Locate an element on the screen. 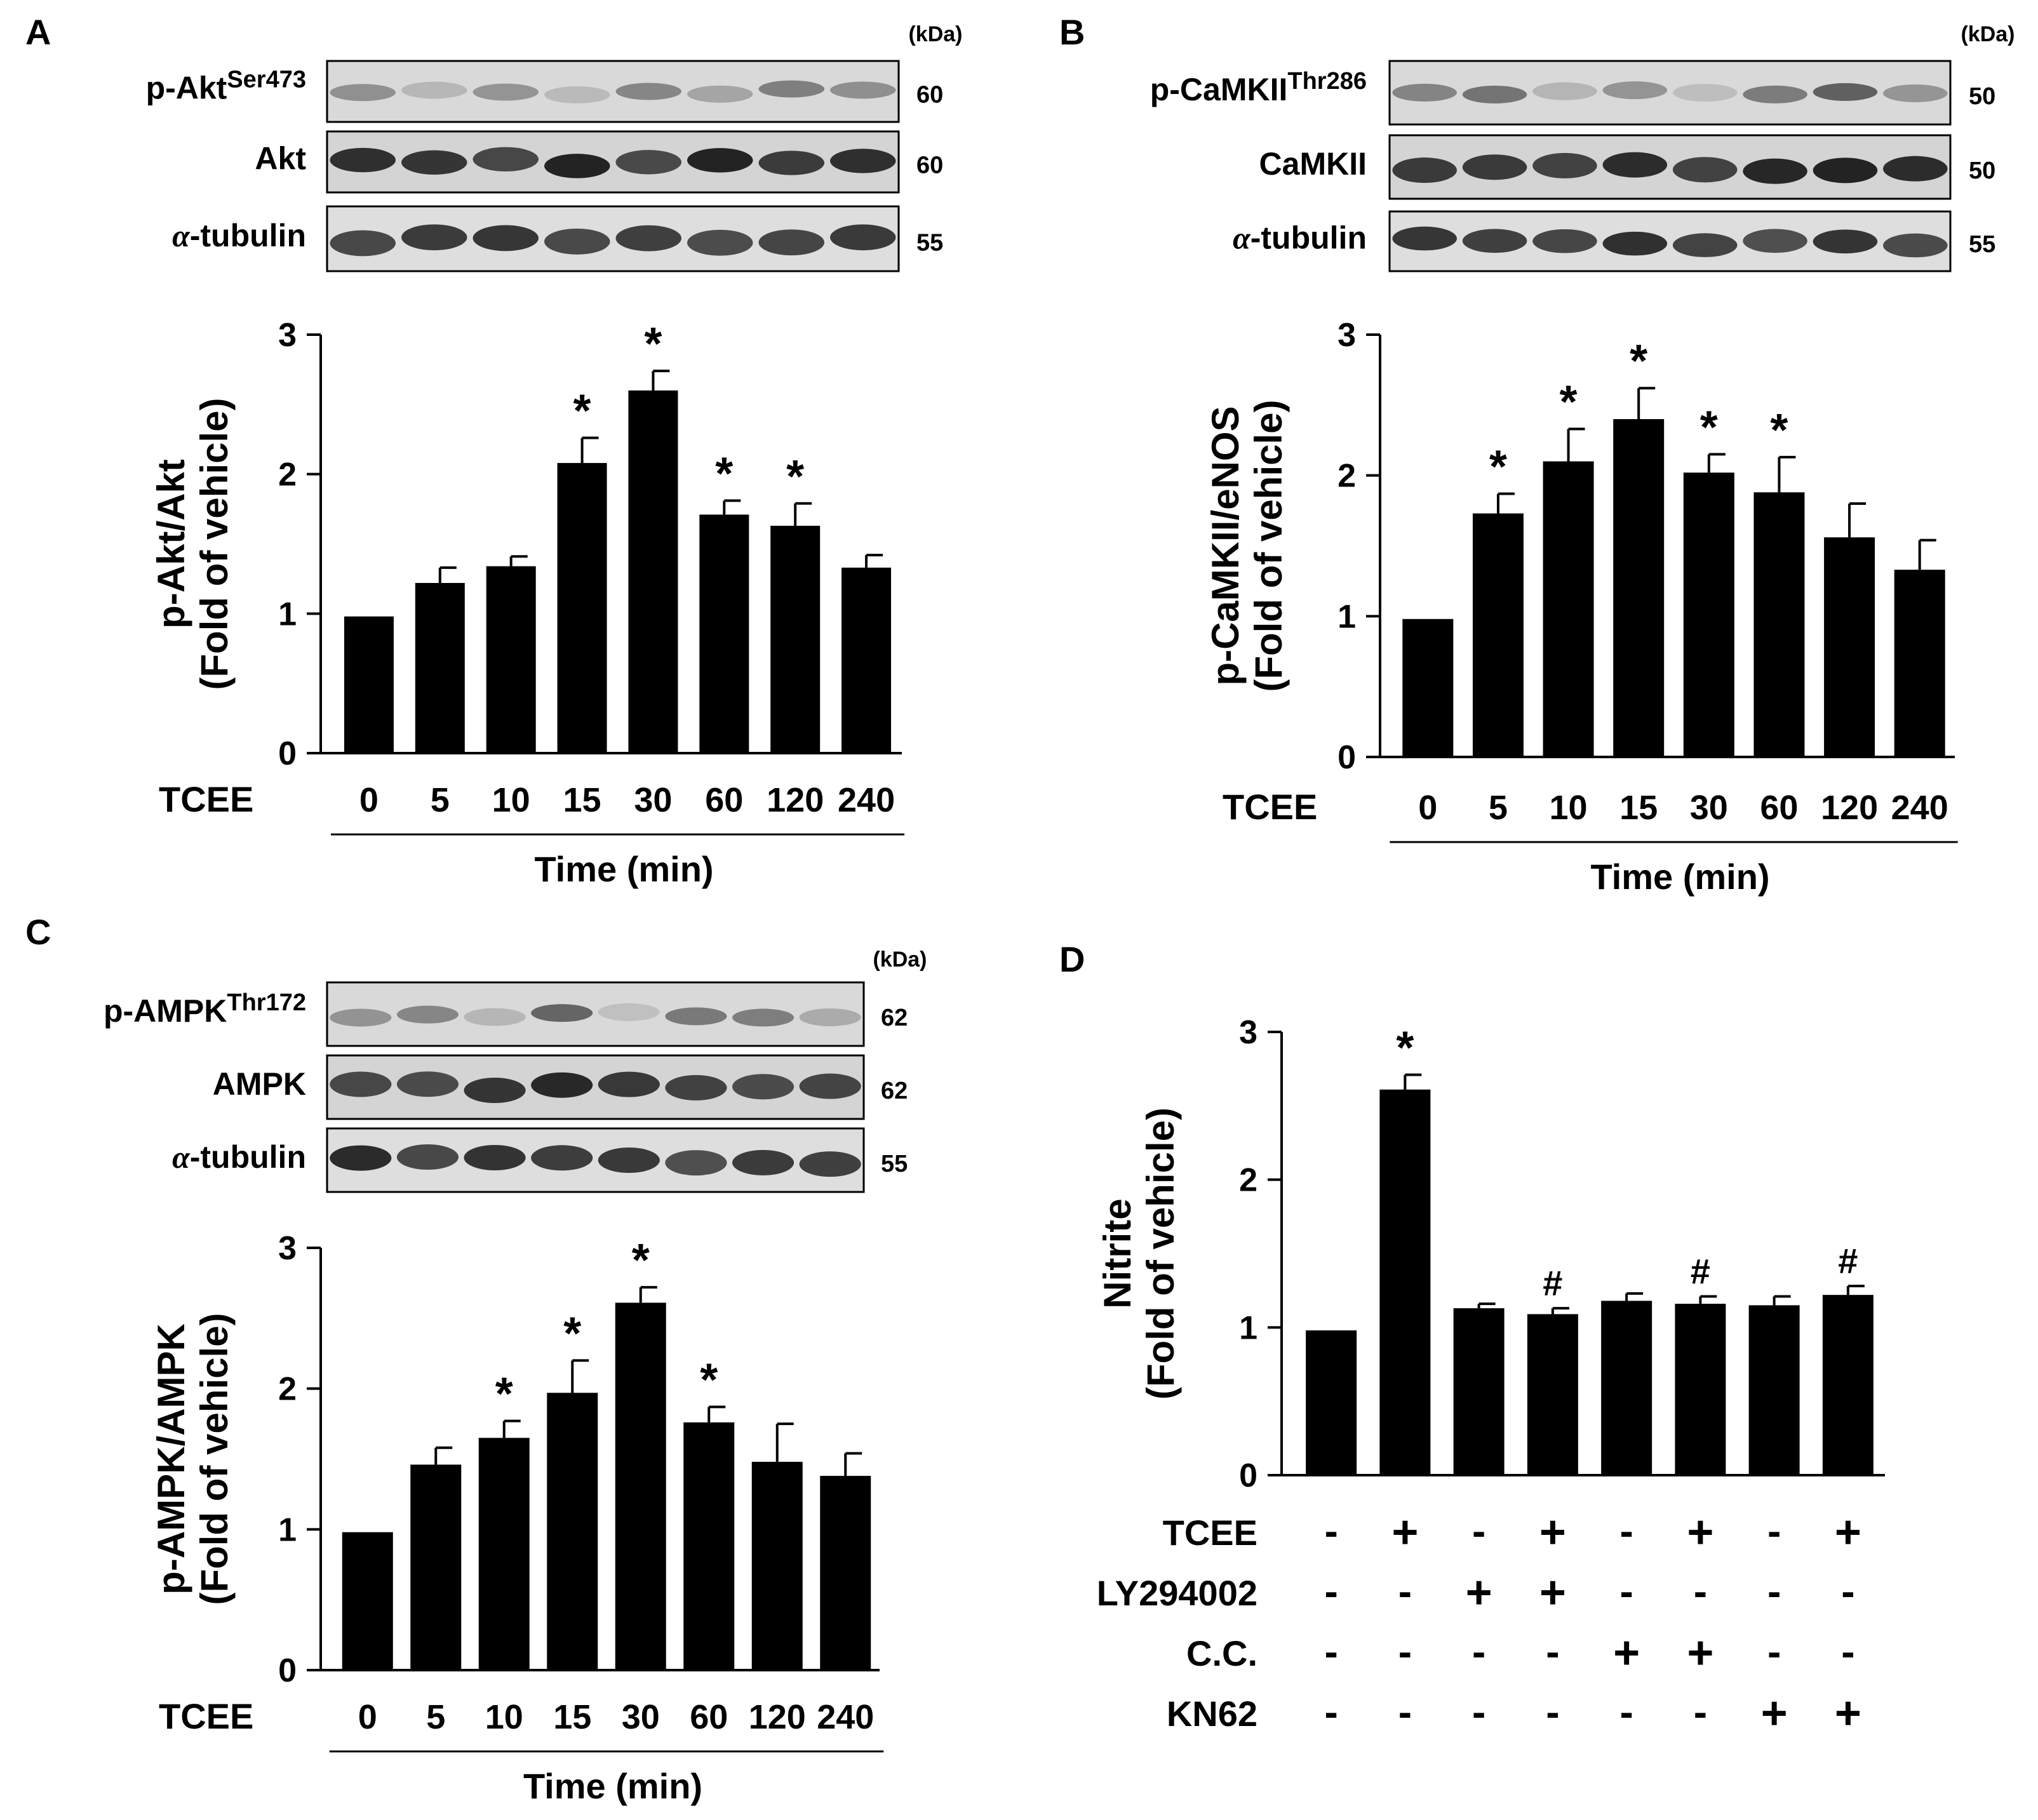 Image resolution: width=2038 pixels, height=1820 pixels. panel-d-y-tick-label: 3 is located at coordinates (1248, 1032).